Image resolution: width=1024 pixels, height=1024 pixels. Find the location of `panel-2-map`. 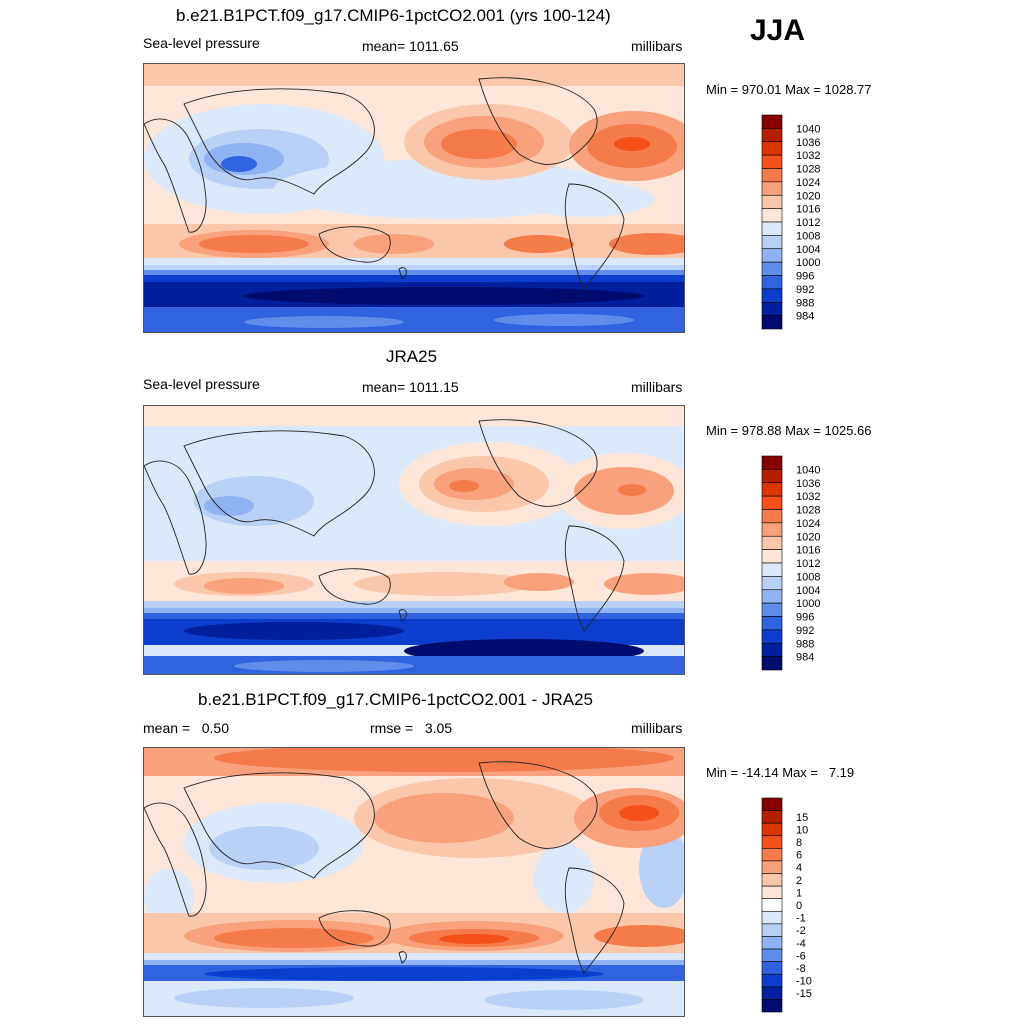

panel-2-map is located at coordinates (414, 540).